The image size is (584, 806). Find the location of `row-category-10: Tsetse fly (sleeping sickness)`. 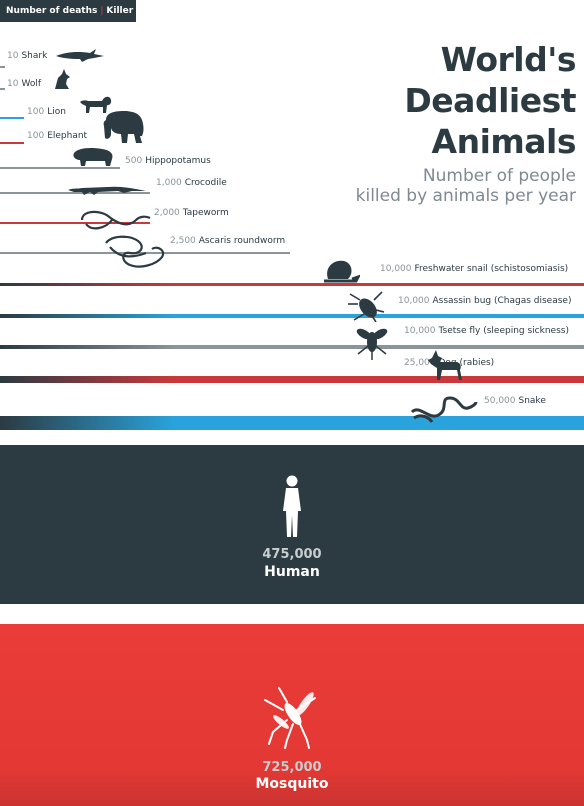

row-category-10: Tsetse fly (sleeping sickness) is located at coordinates (503, 331).